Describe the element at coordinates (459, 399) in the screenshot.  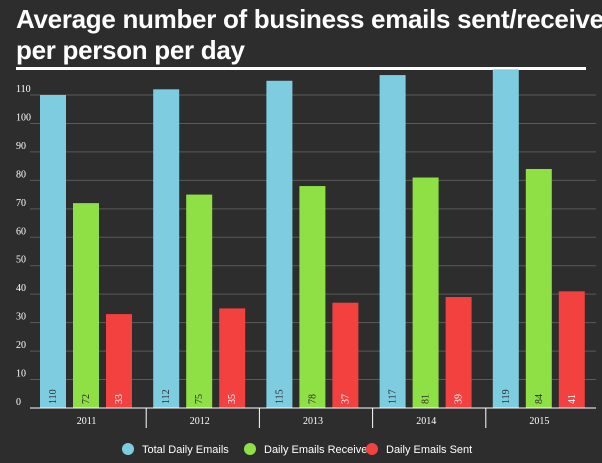
I see `bar-value-label-2014-2: 39` at that location.